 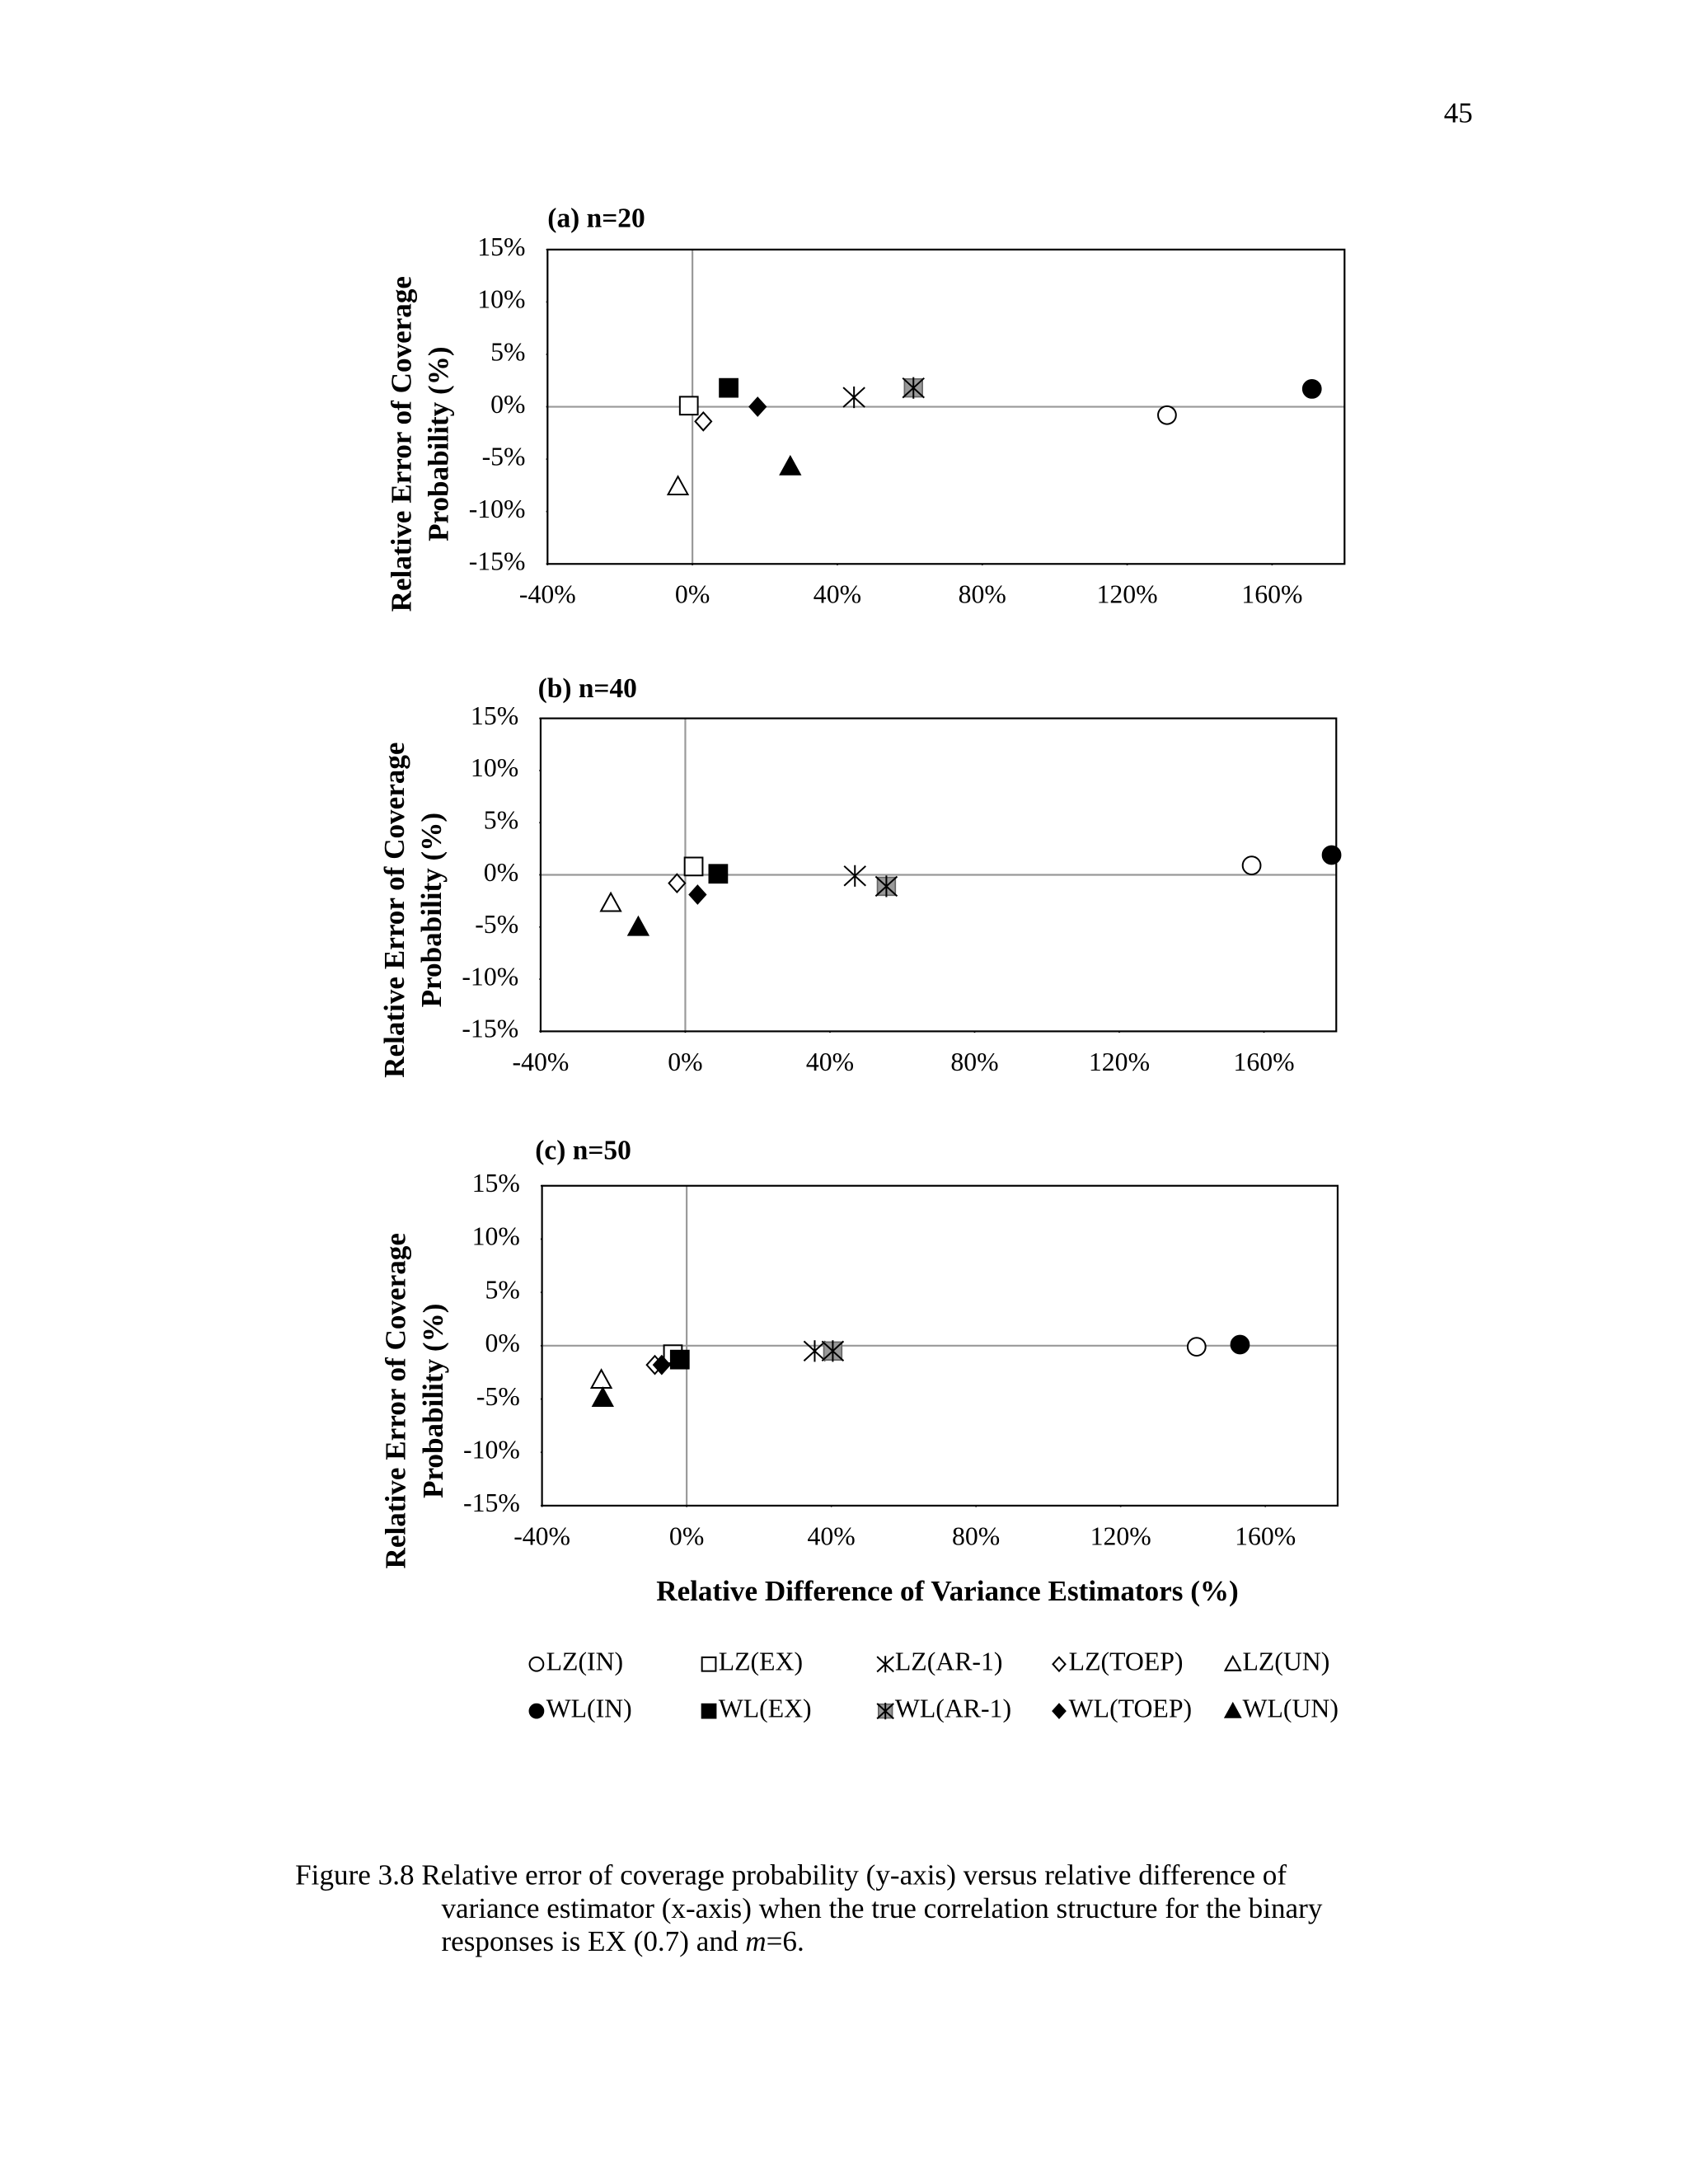 I want to click on caption-line: responses is EX (0.7) and m=6., so click(x=622, y=1941).